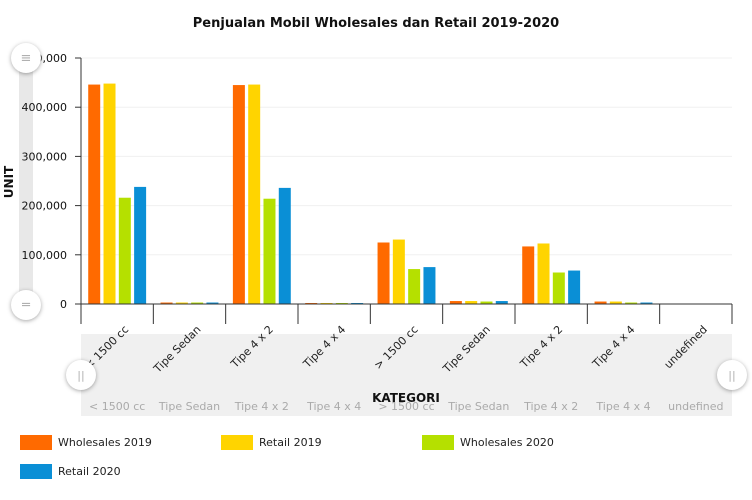  I want to click on grip-icon: ≡, so click(26, 58).